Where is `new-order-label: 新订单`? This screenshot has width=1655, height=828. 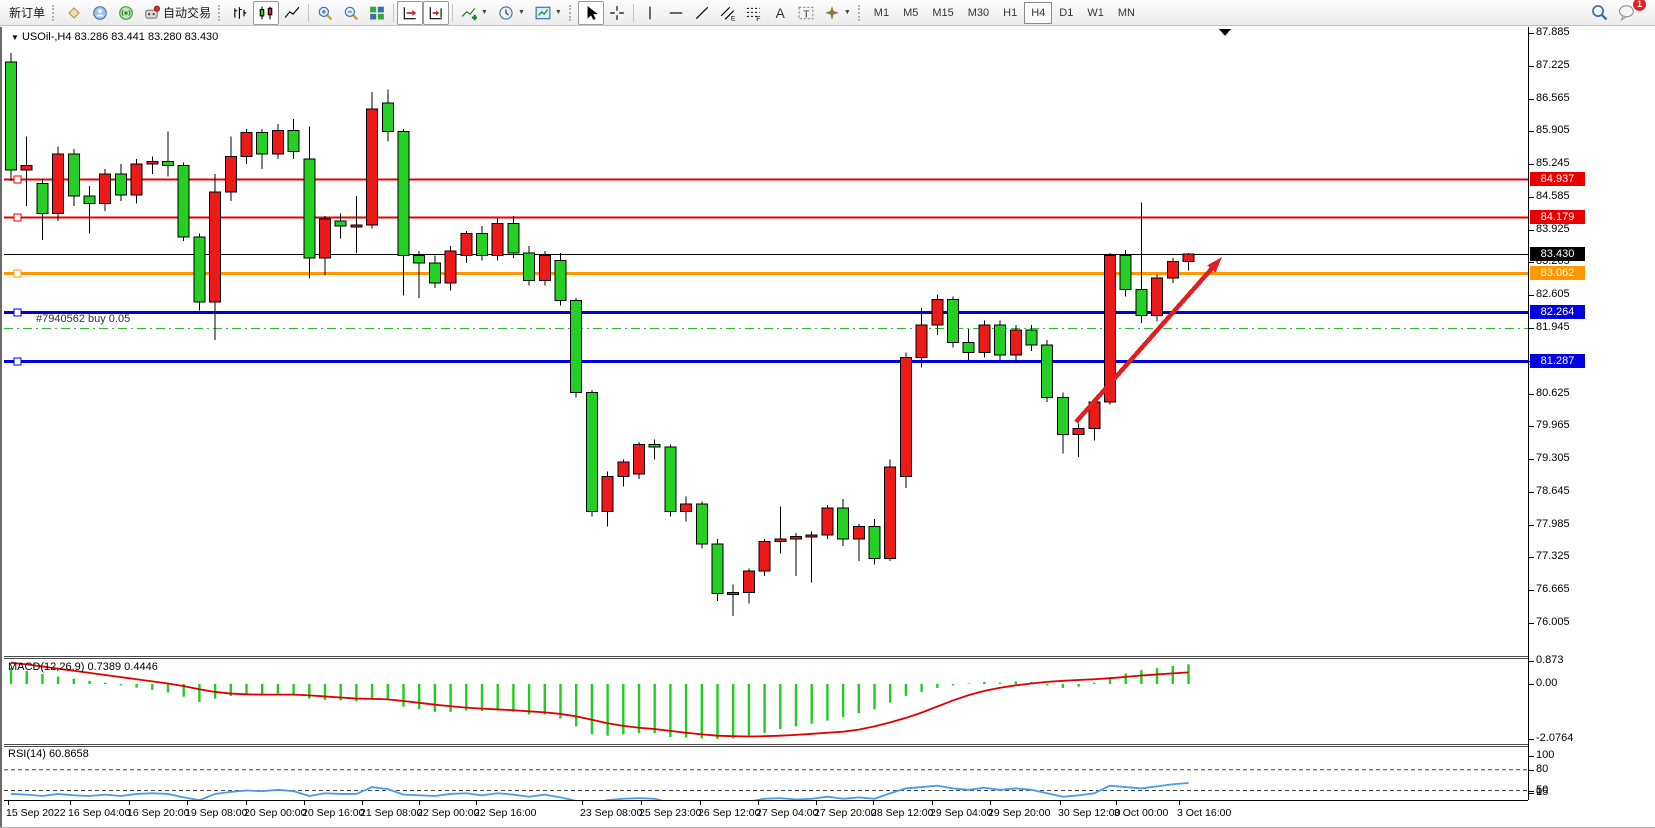 new-order-label: 新订单 is located at coordinates (27, 13).